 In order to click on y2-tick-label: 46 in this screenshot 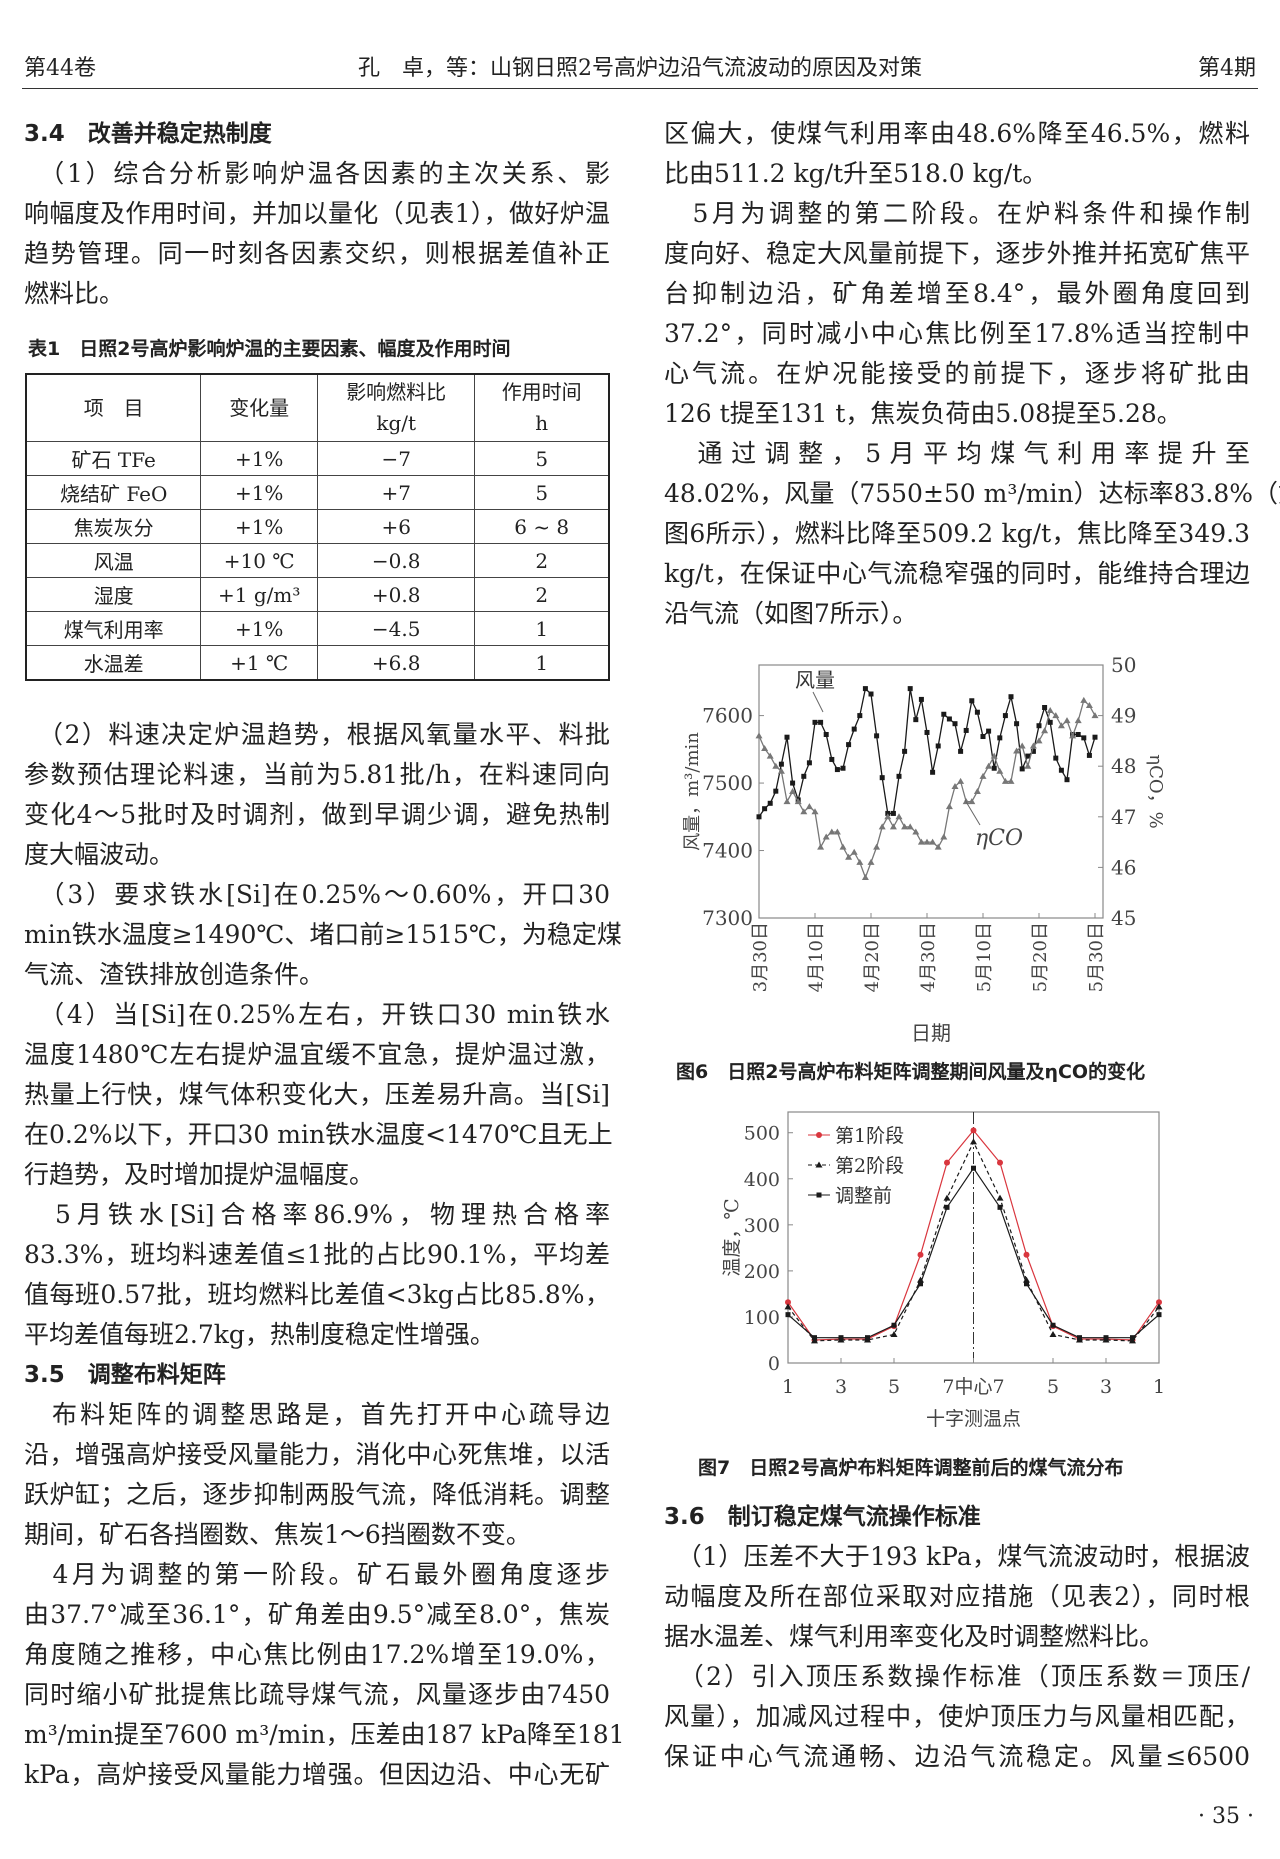, I will do `click(1123, 867)`.